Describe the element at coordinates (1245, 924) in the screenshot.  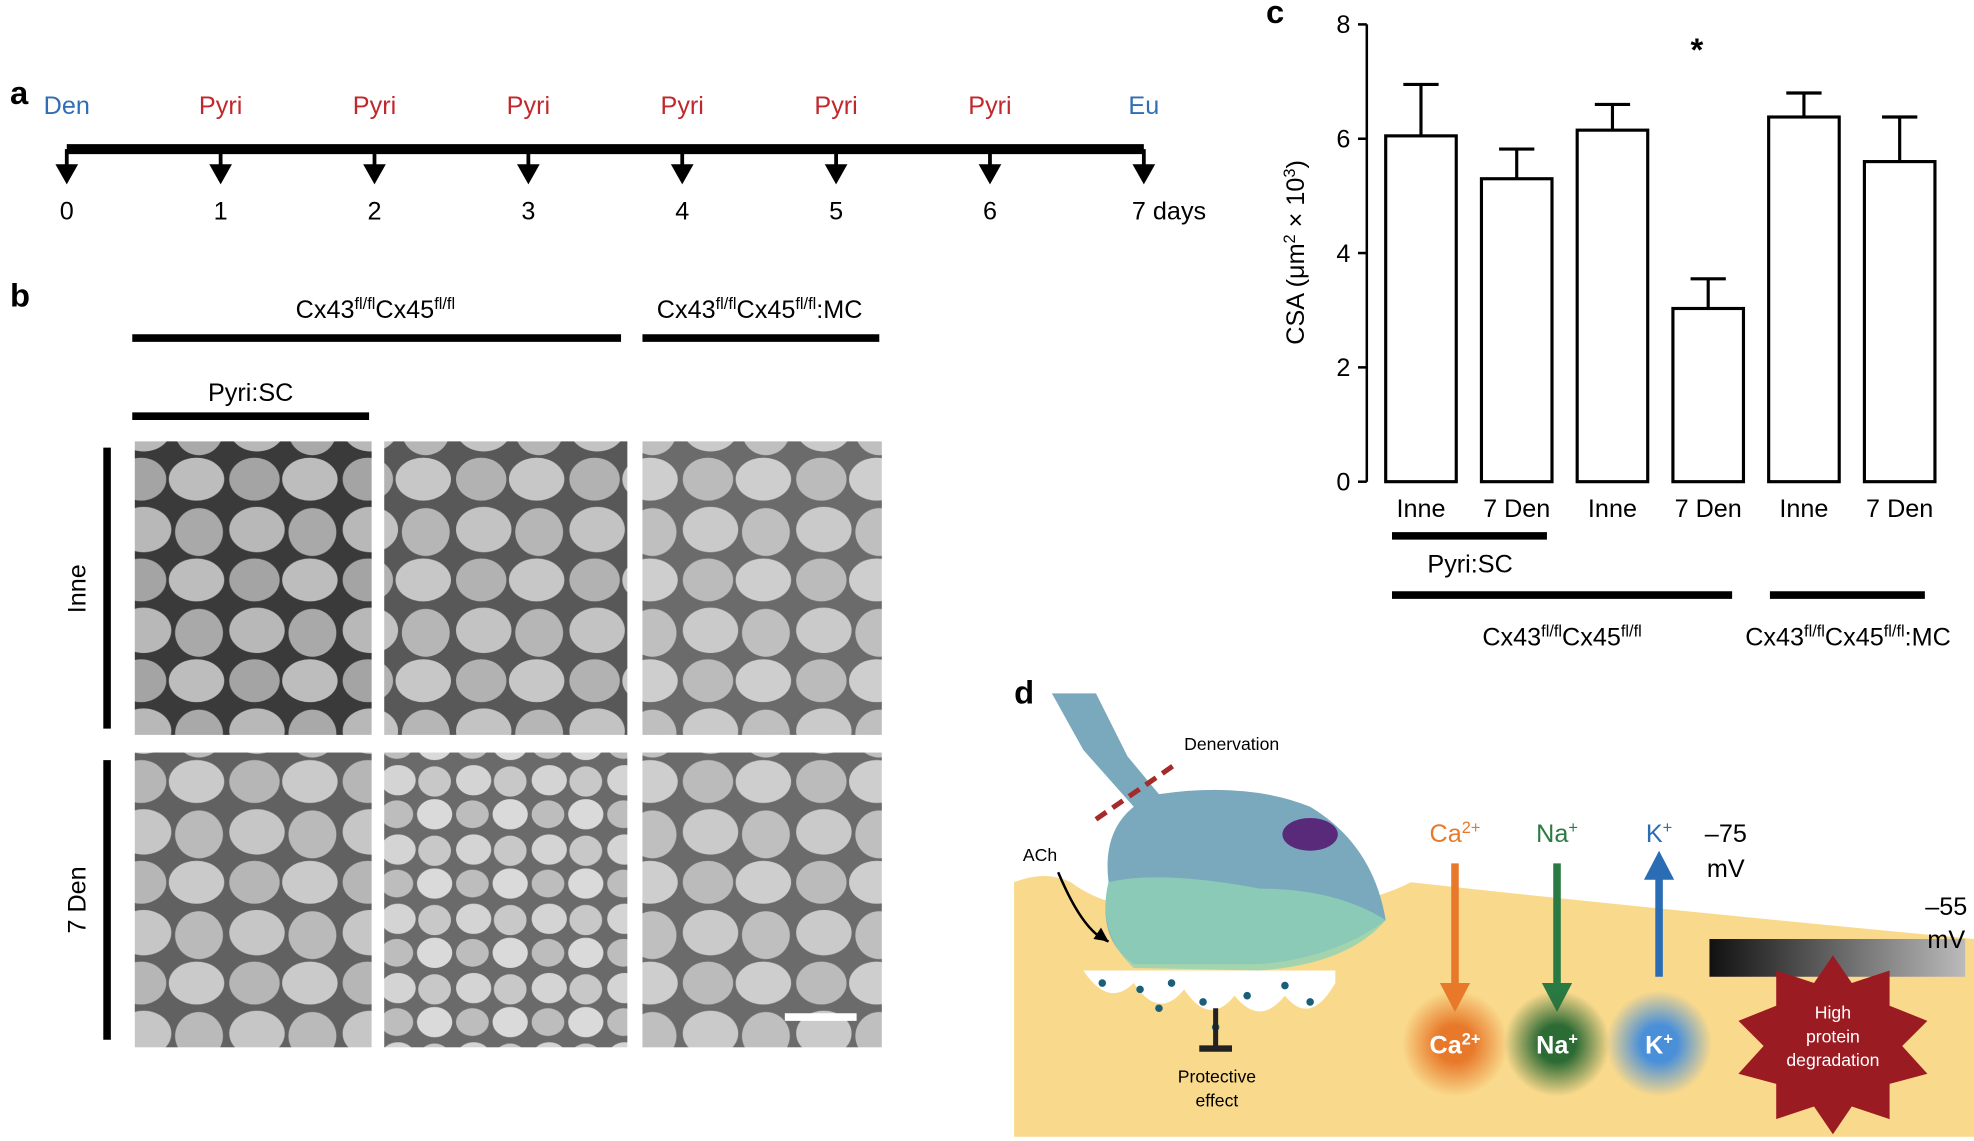
I see `synaptic-zone` at that location.